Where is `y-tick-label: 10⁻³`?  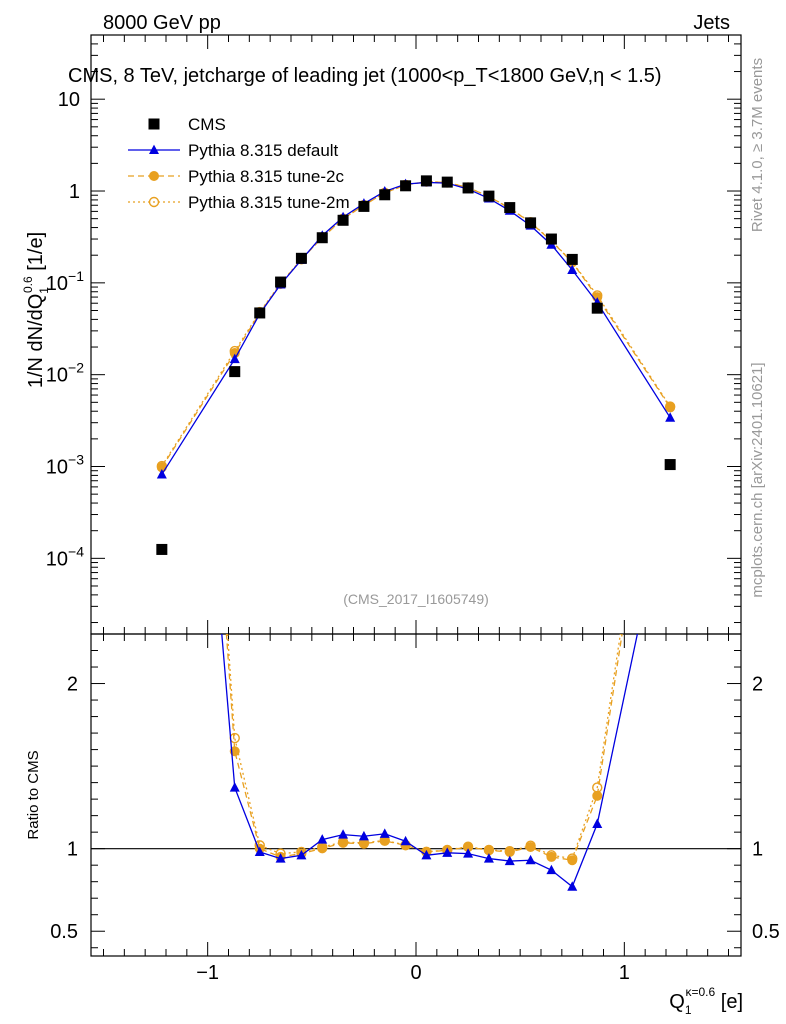
y-tick-label: 10⁻³ is located at coordinates (65, 465).